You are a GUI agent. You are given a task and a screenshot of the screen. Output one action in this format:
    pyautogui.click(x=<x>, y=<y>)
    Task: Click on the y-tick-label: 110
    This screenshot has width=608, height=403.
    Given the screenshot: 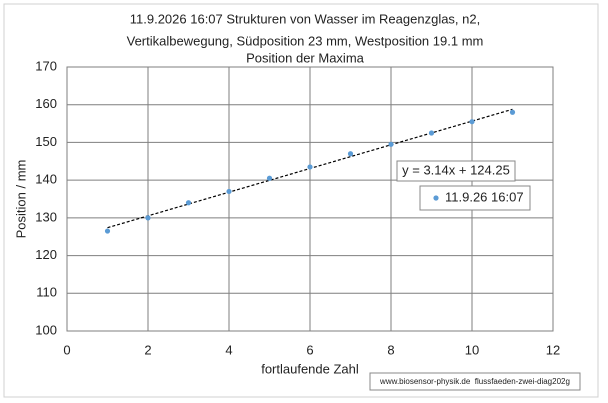 What is the action you would take?
    pyautogui.click(x=46, y=292)
    